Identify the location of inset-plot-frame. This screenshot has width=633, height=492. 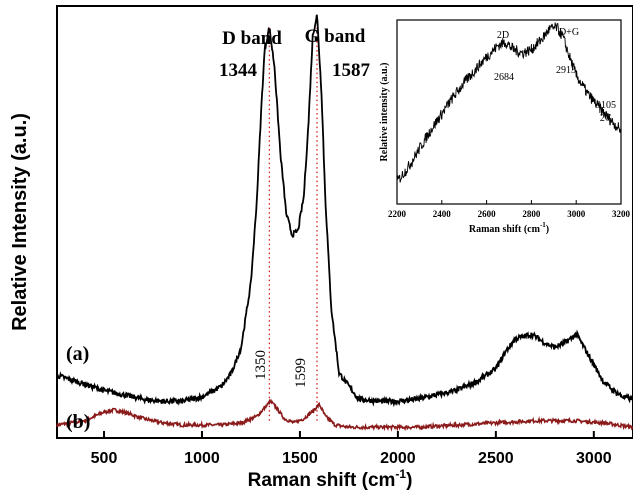
(509, 112).